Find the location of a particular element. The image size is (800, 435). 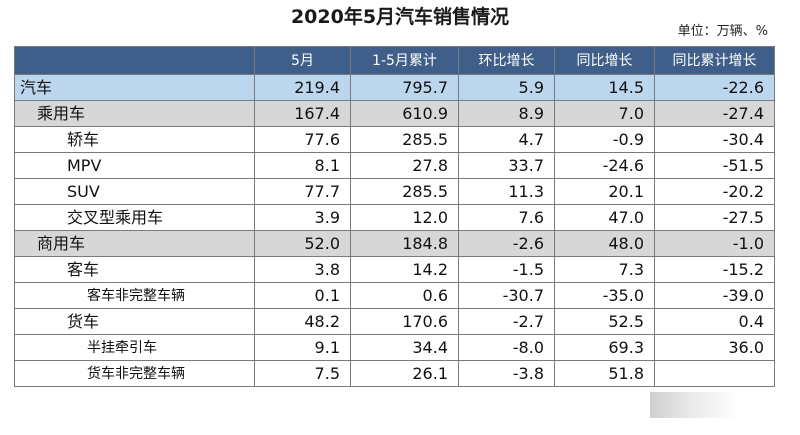

table-cell: 170.6 is located at coordinates (404, 321).